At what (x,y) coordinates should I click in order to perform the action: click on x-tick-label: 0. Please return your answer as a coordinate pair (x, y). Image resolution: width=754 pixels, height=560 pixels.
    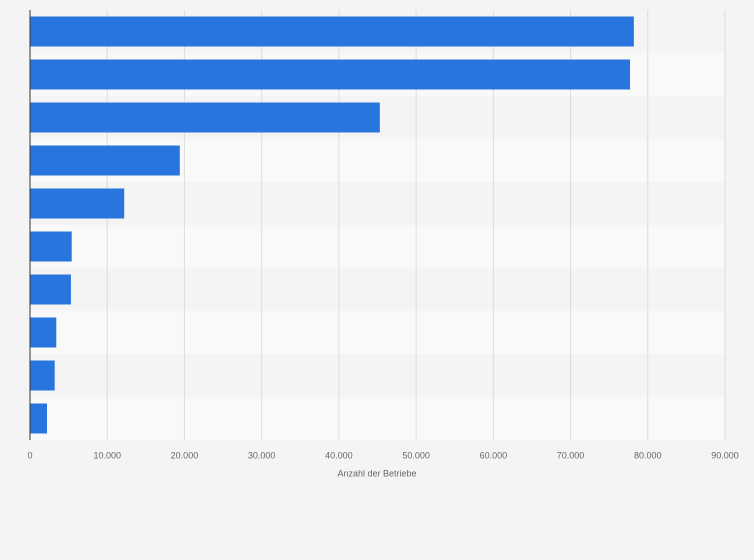
    Looking at the image, I should click on (29, 455).